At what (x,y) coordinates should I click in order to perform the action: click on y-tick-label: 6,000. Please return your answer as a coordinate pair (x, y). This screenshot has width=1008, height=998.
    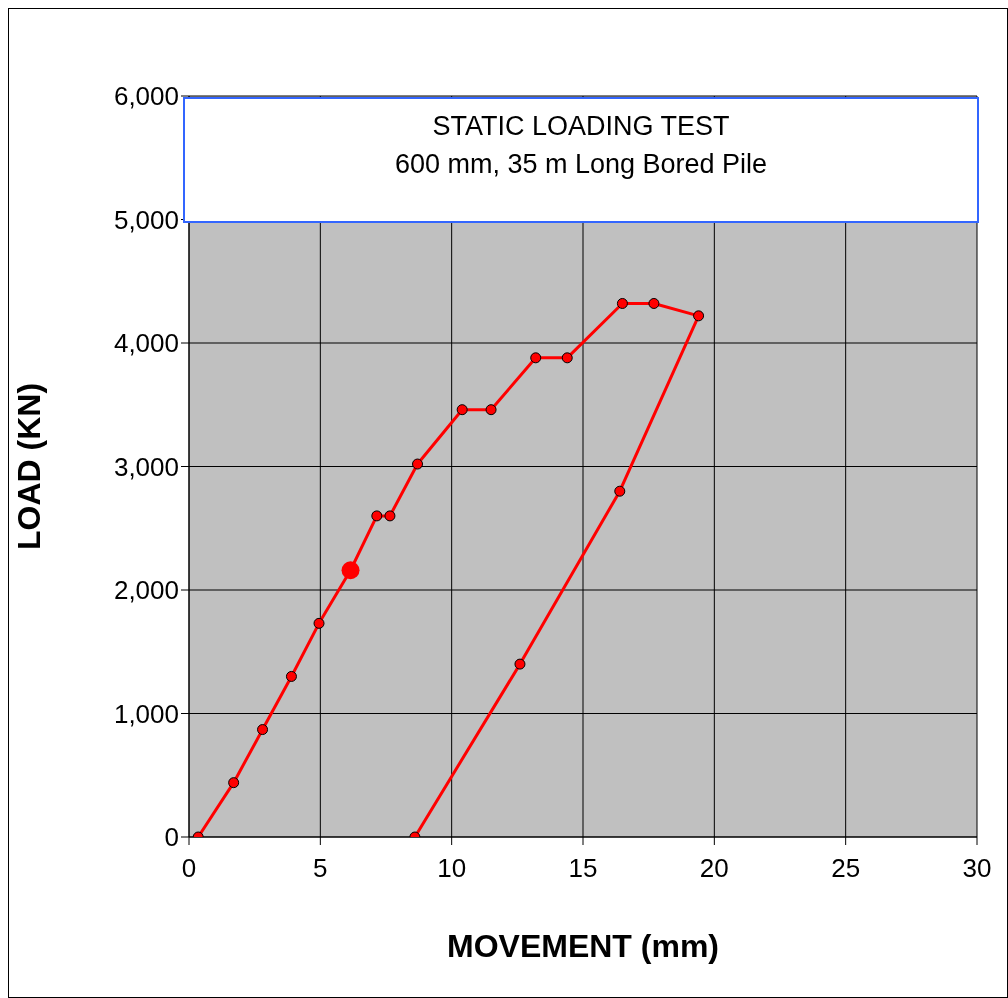
    Looking at the image, I should click on (146, 96).